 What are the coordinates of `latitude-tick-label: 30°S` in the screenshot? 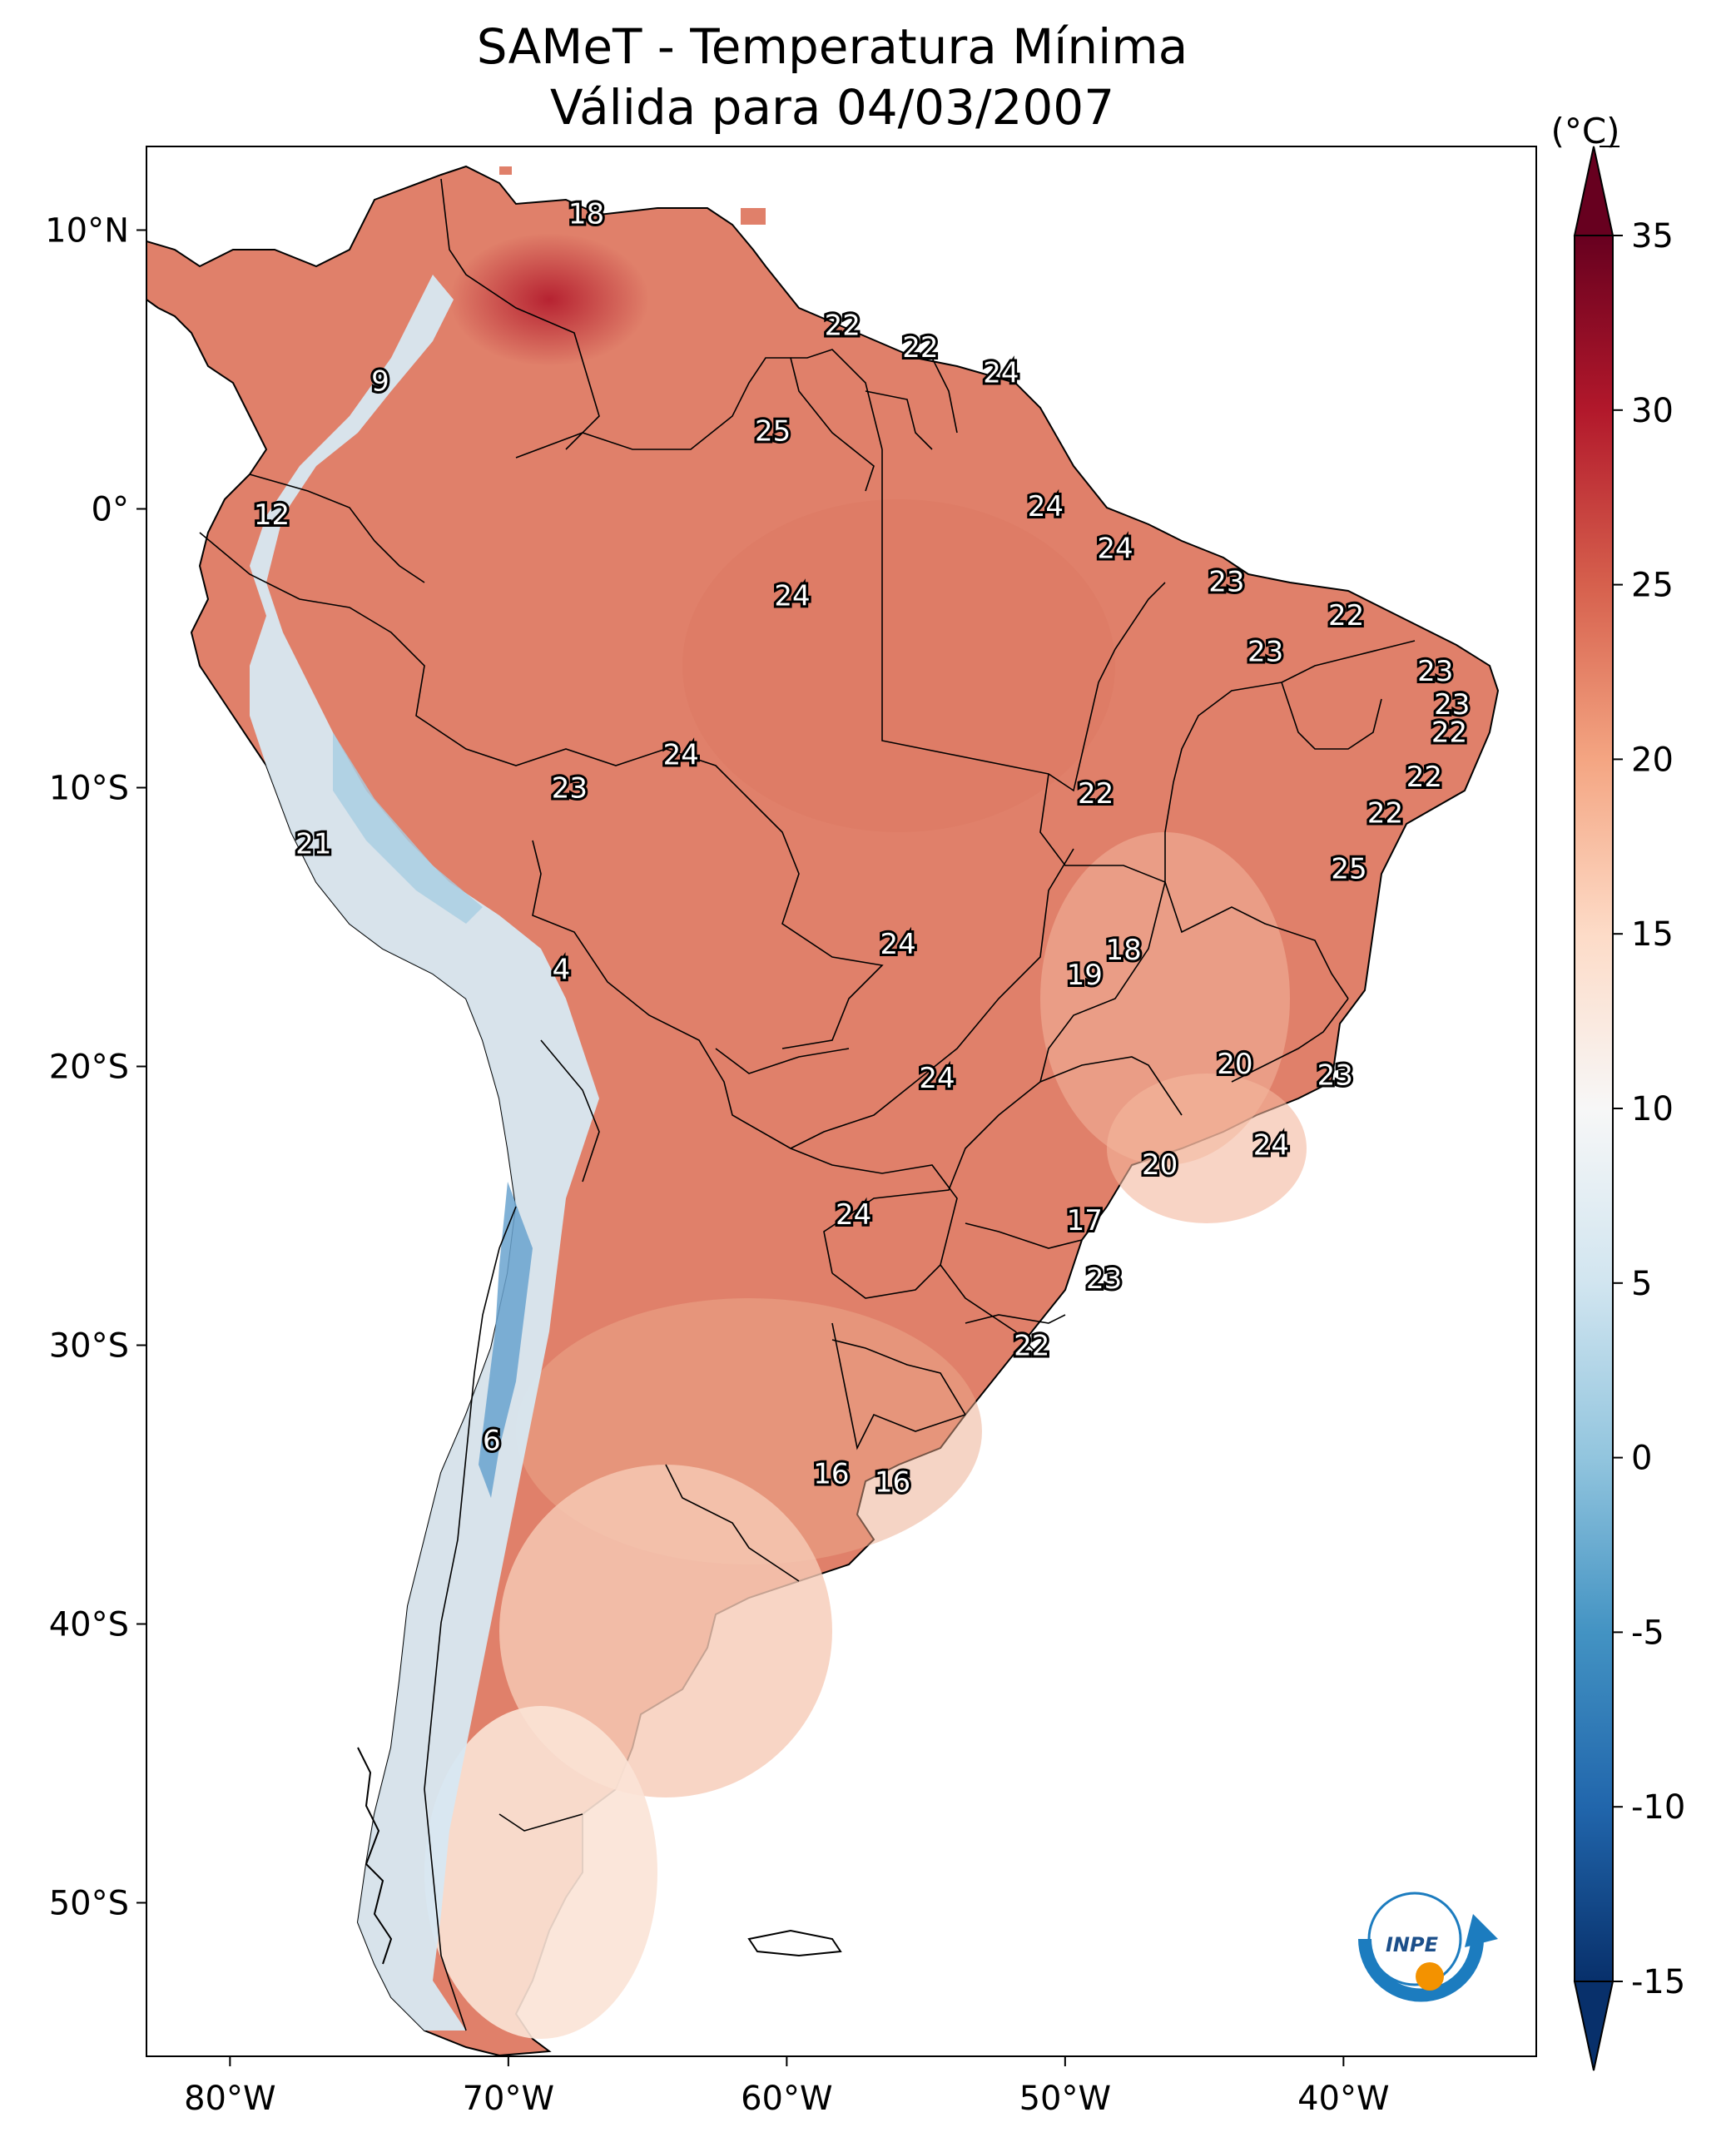 It's located at (89, 1346).